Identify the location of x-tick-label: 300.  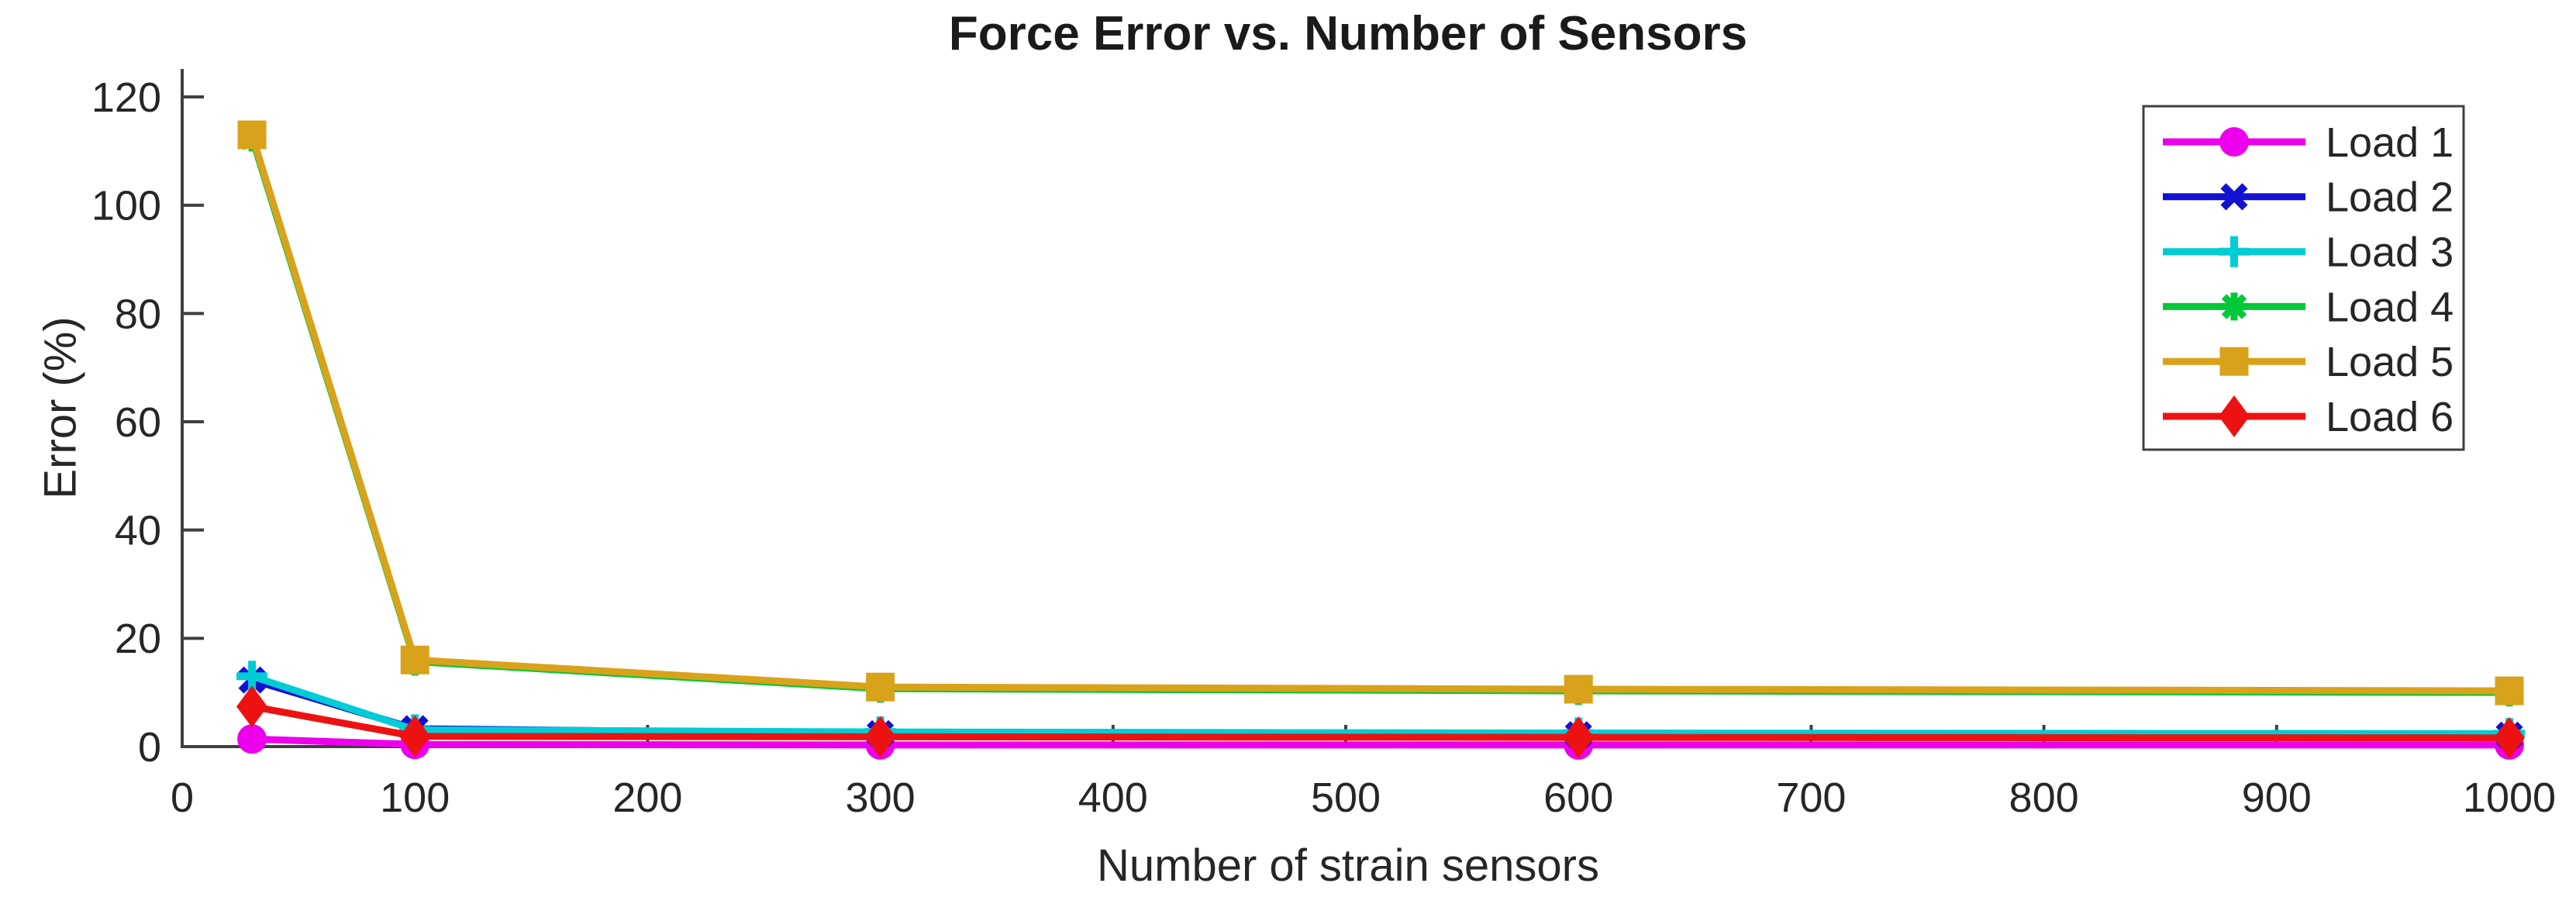
(881, 798).